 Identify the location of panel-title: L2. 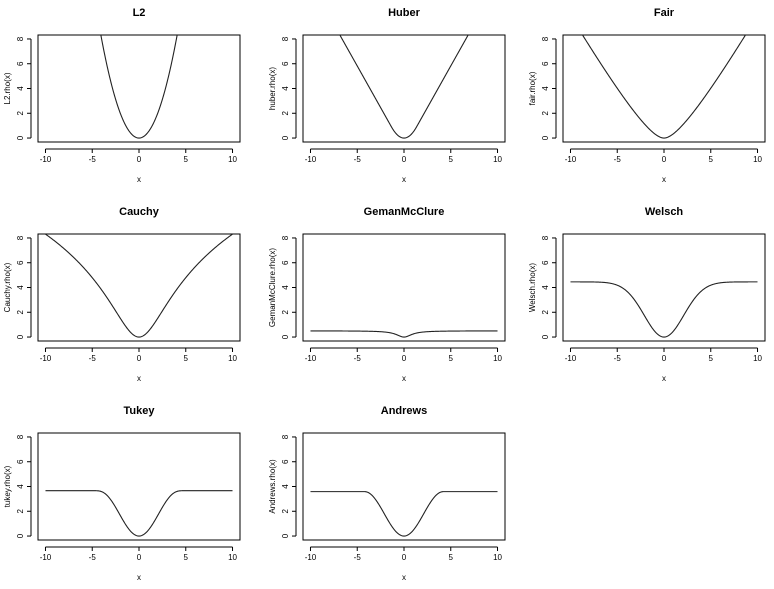
(139, 13).